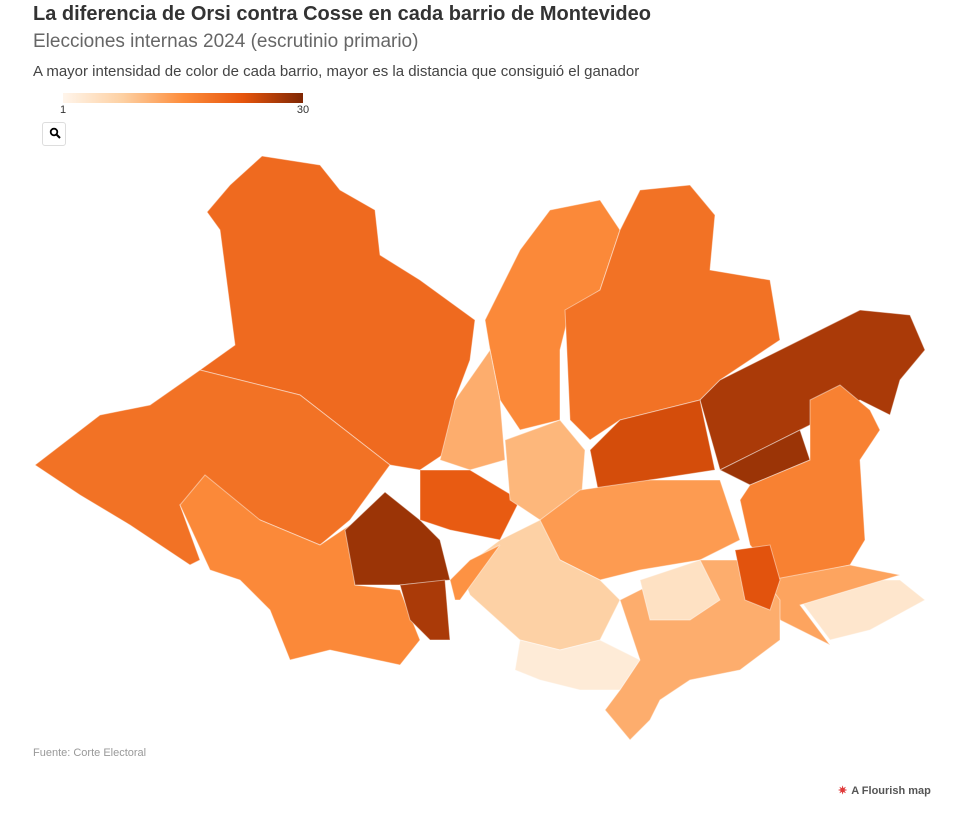  What do you see at coordinates (183, 98) in the screenshot?
I see `legend-gradient` at bounding box center [183, 98].